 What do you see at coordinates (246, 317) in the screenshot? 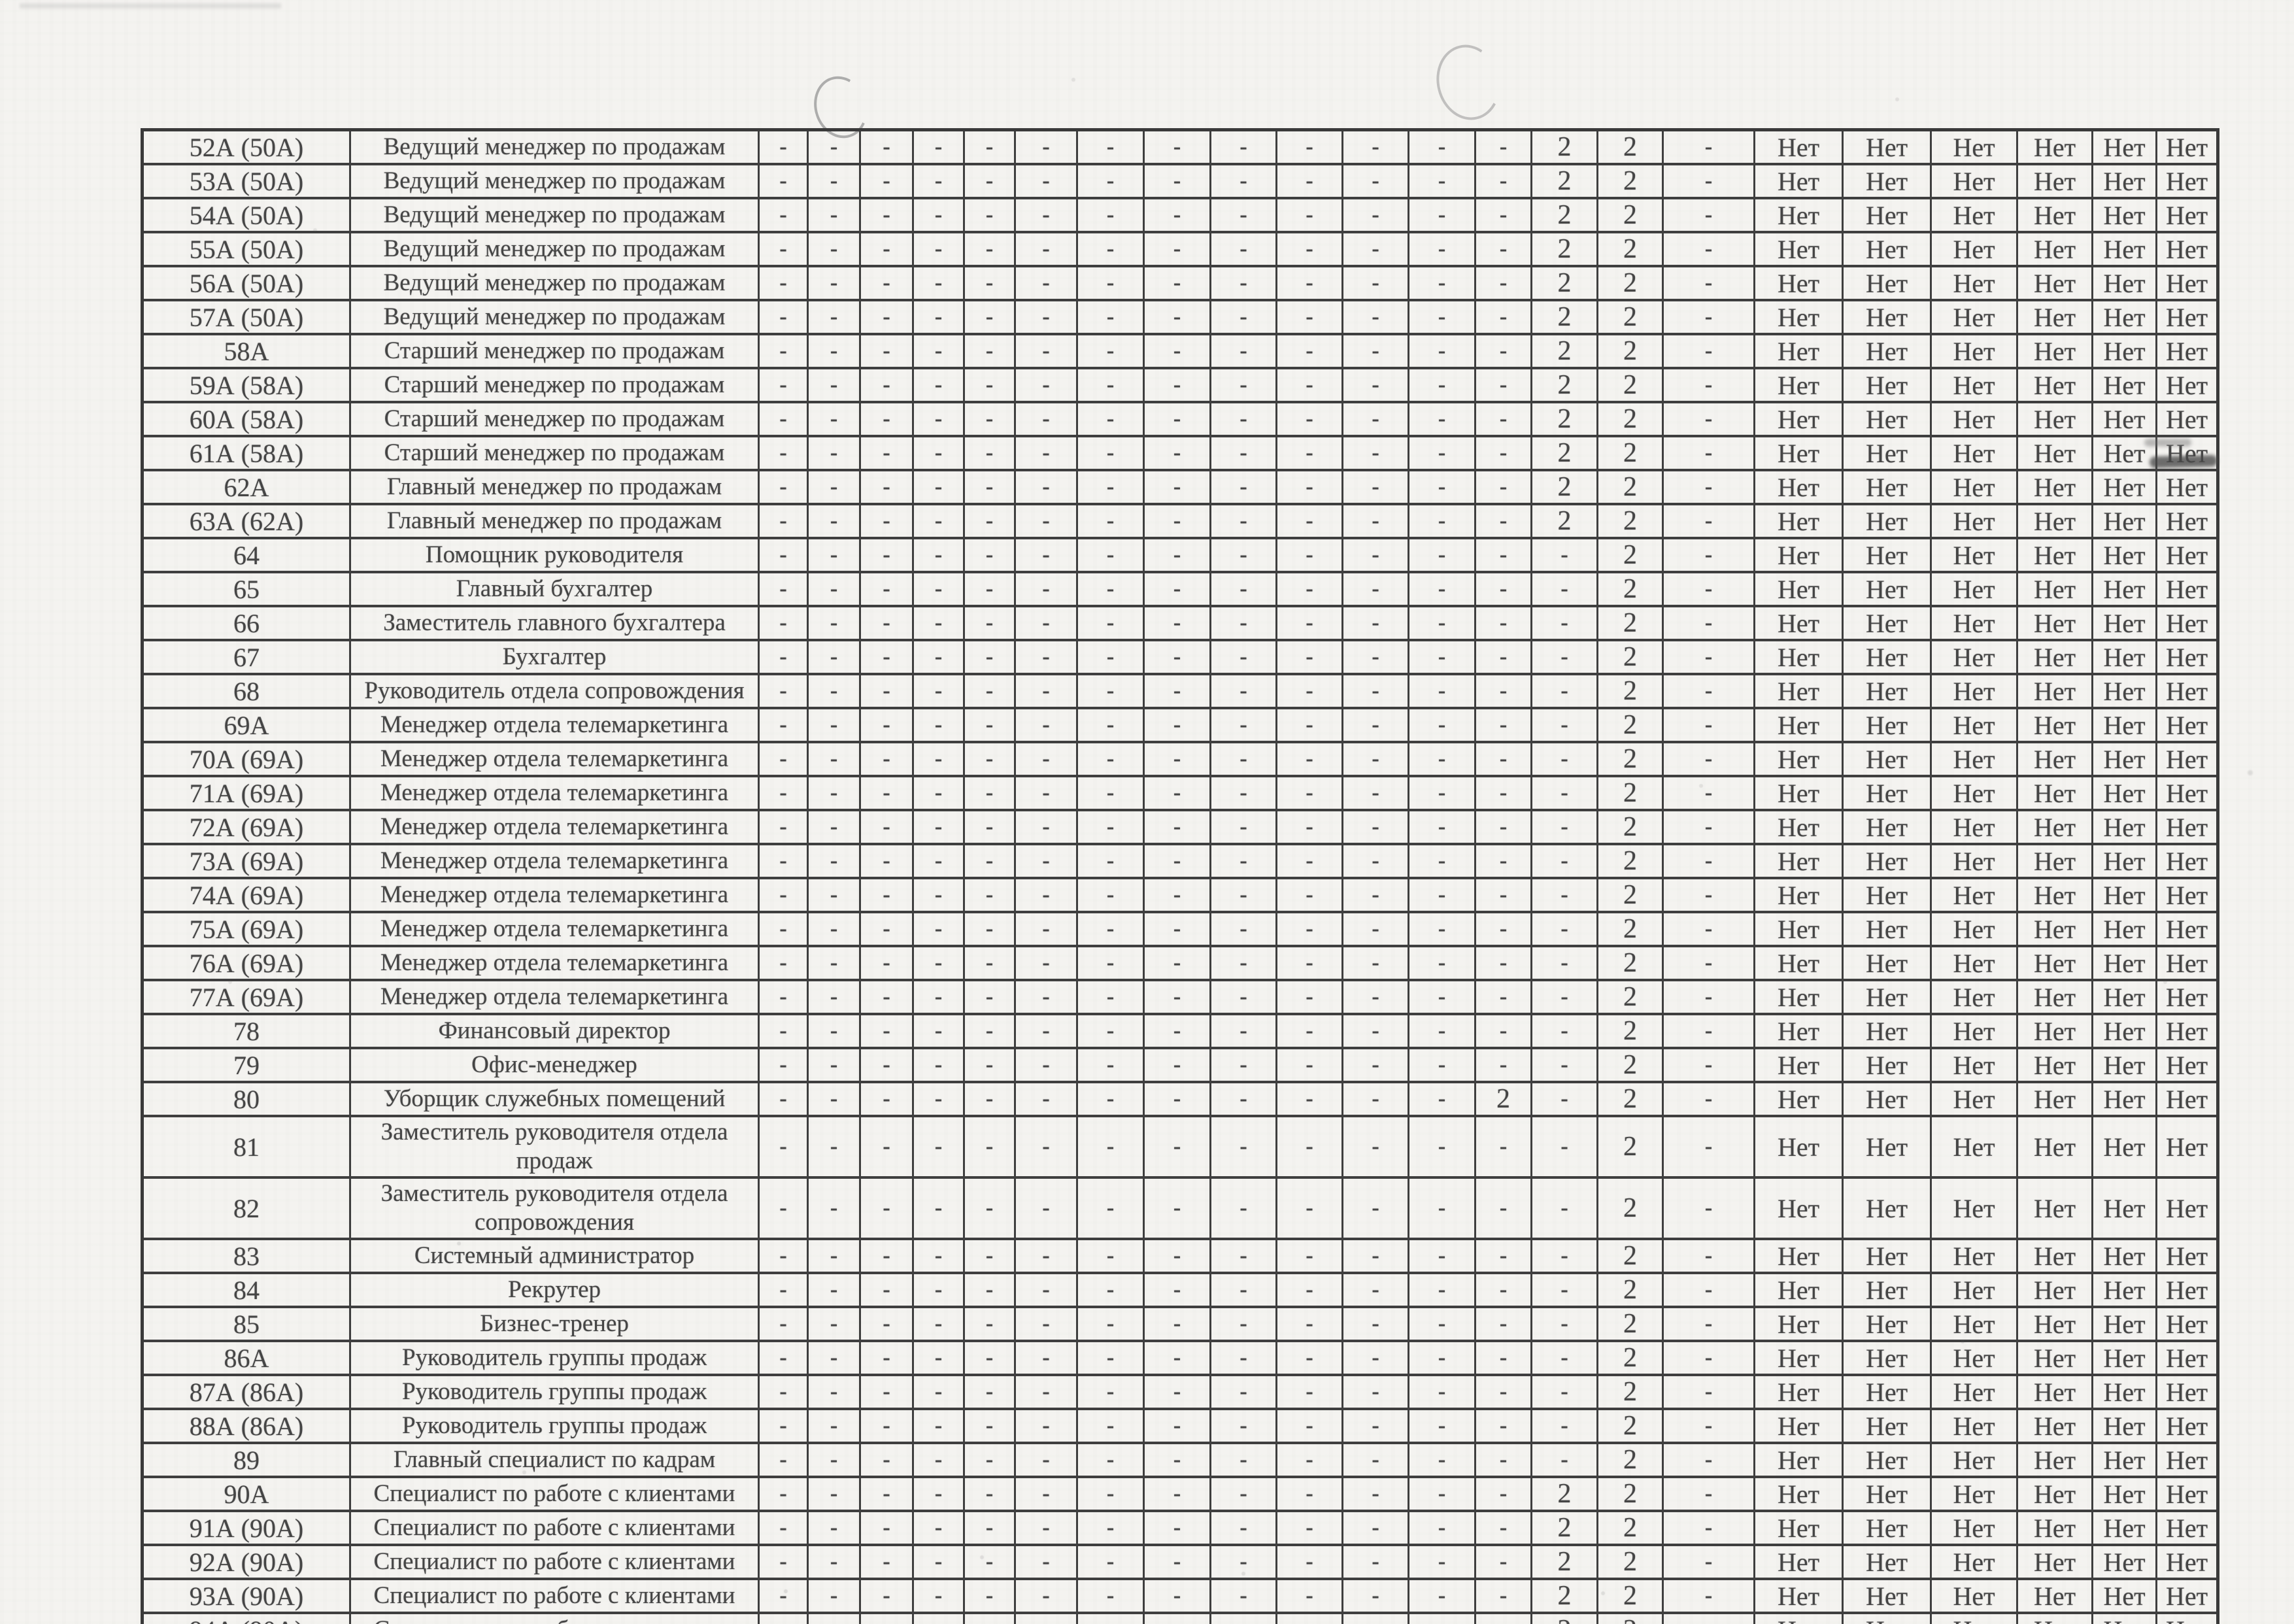
I see `row-id-cell: 57А (50А)` at bounding box center [246, 317].